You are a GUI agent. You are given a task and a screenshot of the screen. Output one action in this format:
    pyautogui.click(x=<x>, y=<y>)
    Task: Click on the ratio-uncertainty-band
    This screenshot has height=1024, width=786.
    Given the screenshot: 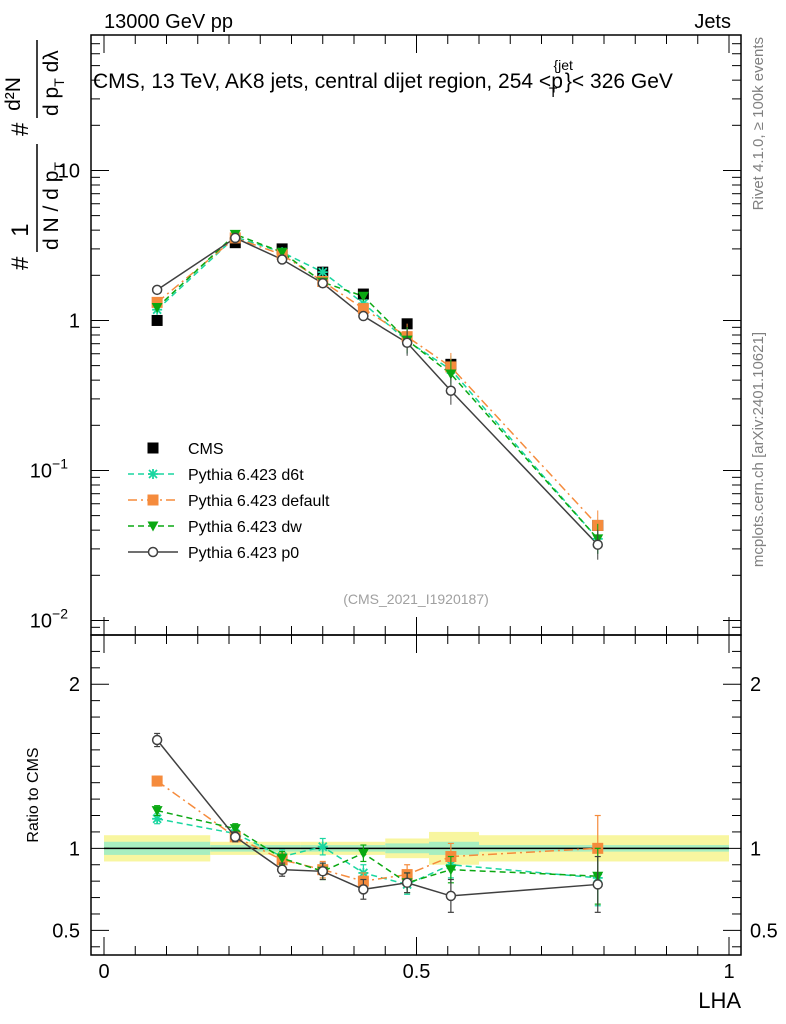 What is the action you would take?
    pyautogui.click(x=416, y=848)
    